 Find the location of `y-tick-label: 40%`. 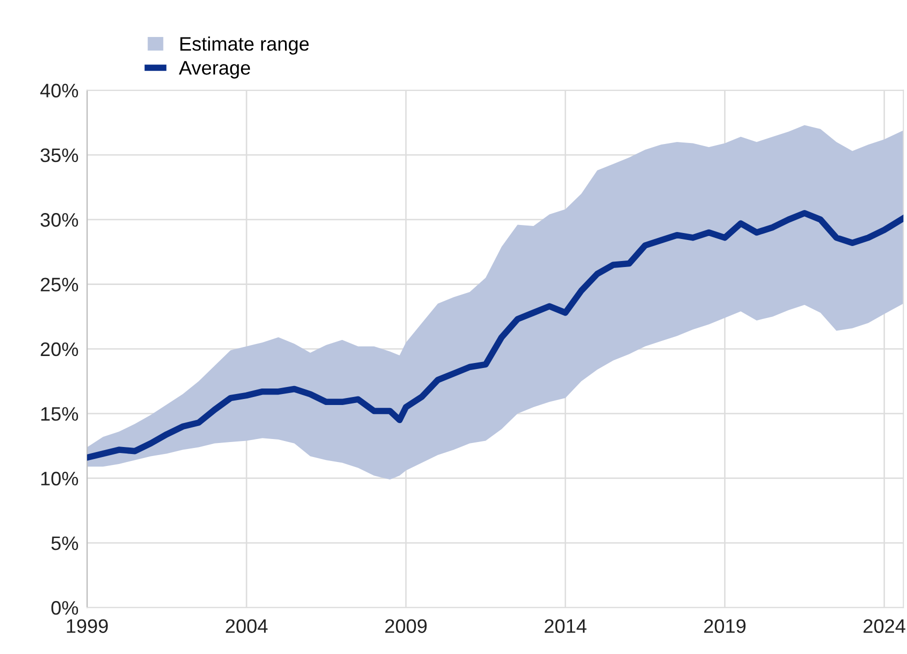

y-tick-label: 40% is located at coordinates (59, 91).